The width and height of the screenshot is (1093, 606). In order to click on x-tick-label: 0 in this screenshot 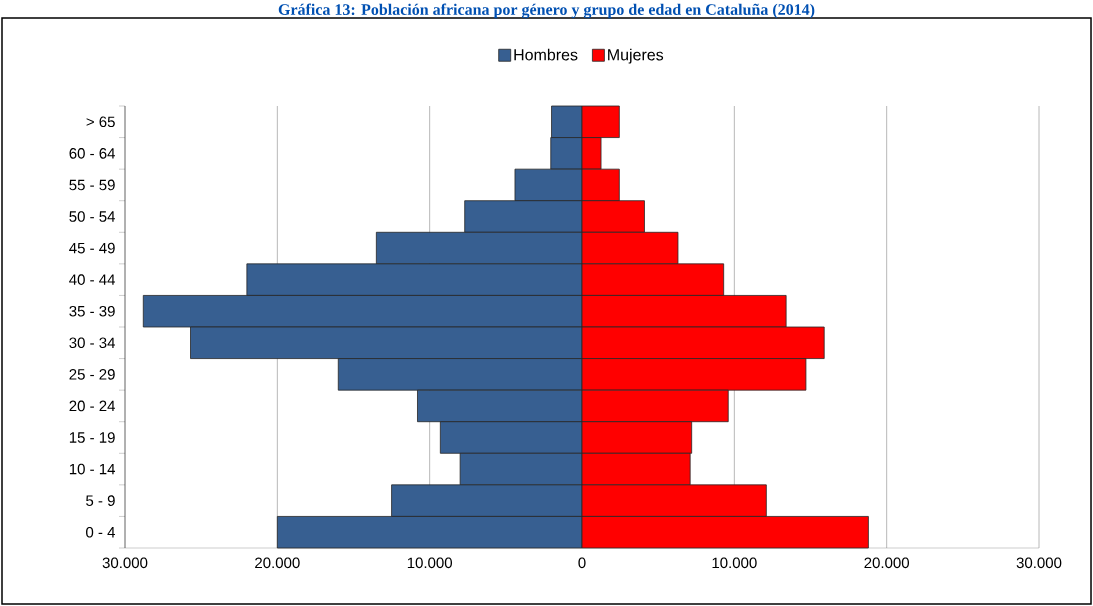, I will do `click(582, 563)`.